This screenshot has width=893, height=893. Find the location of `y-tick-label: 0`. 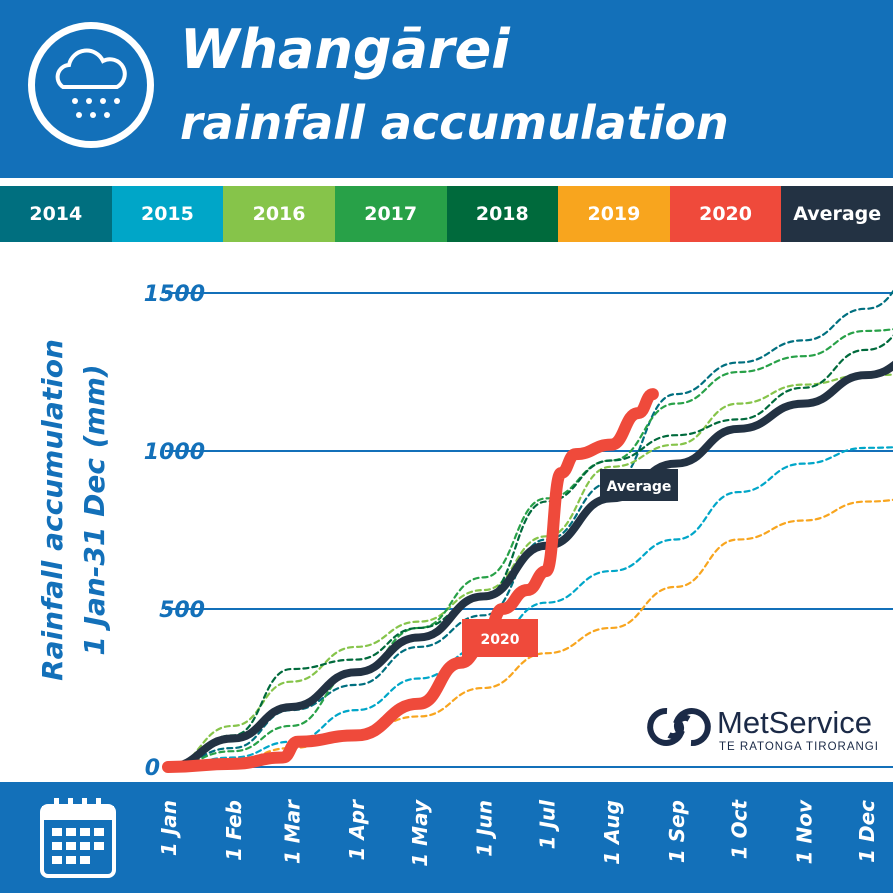

y-tick-label: 0 is located at coordinates (152, 768).